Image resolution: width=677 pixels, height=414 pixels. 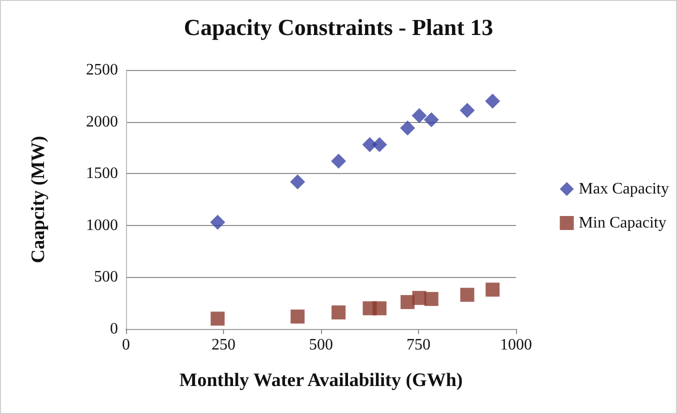 I want to click on y-tick-label: 1000, so click(x=102, y=225).